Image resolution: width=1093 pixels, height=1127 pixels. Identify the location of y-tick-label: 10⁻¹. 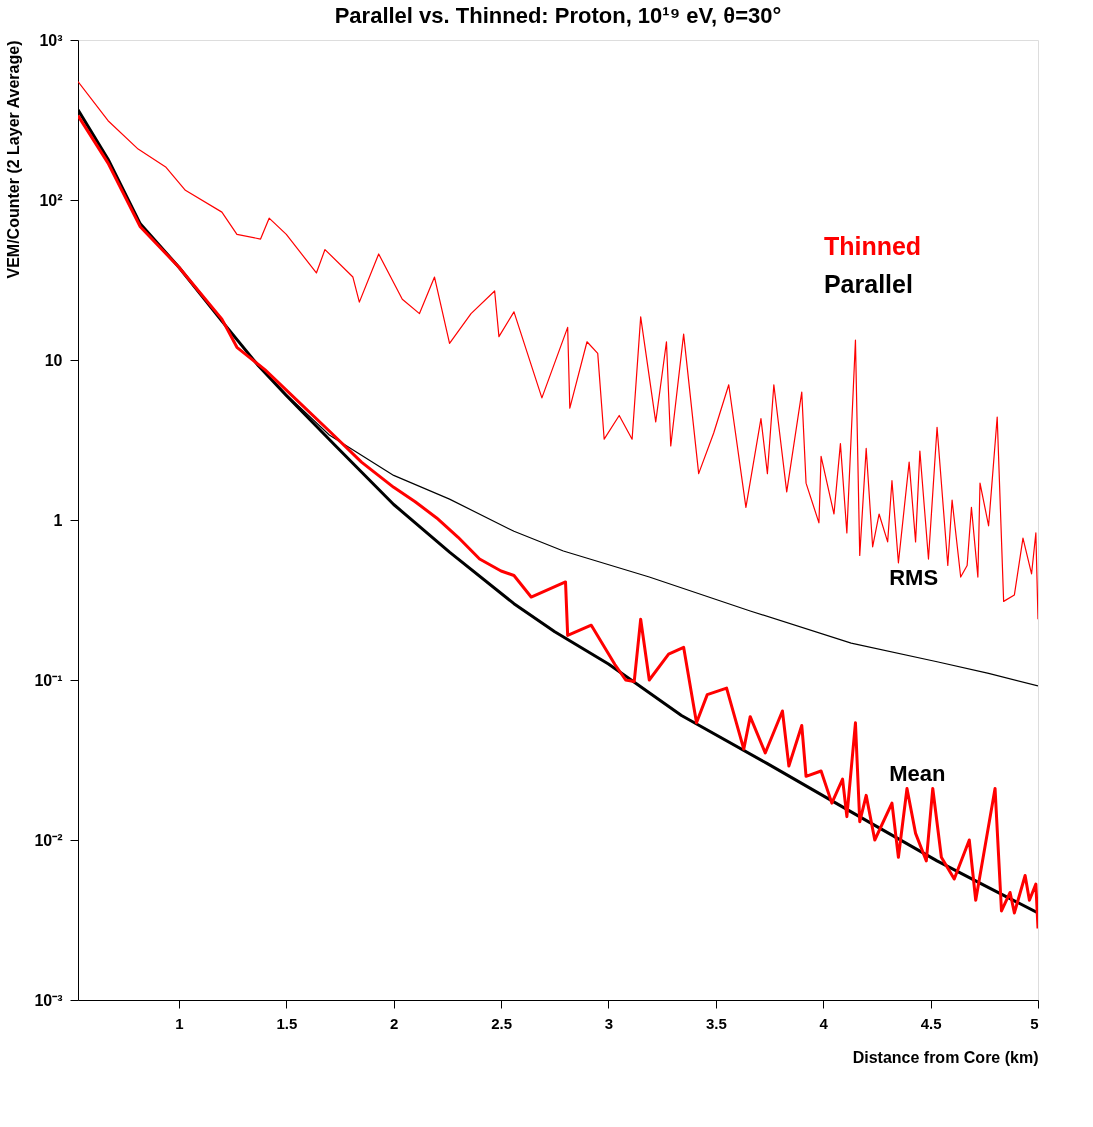
(48, 680).